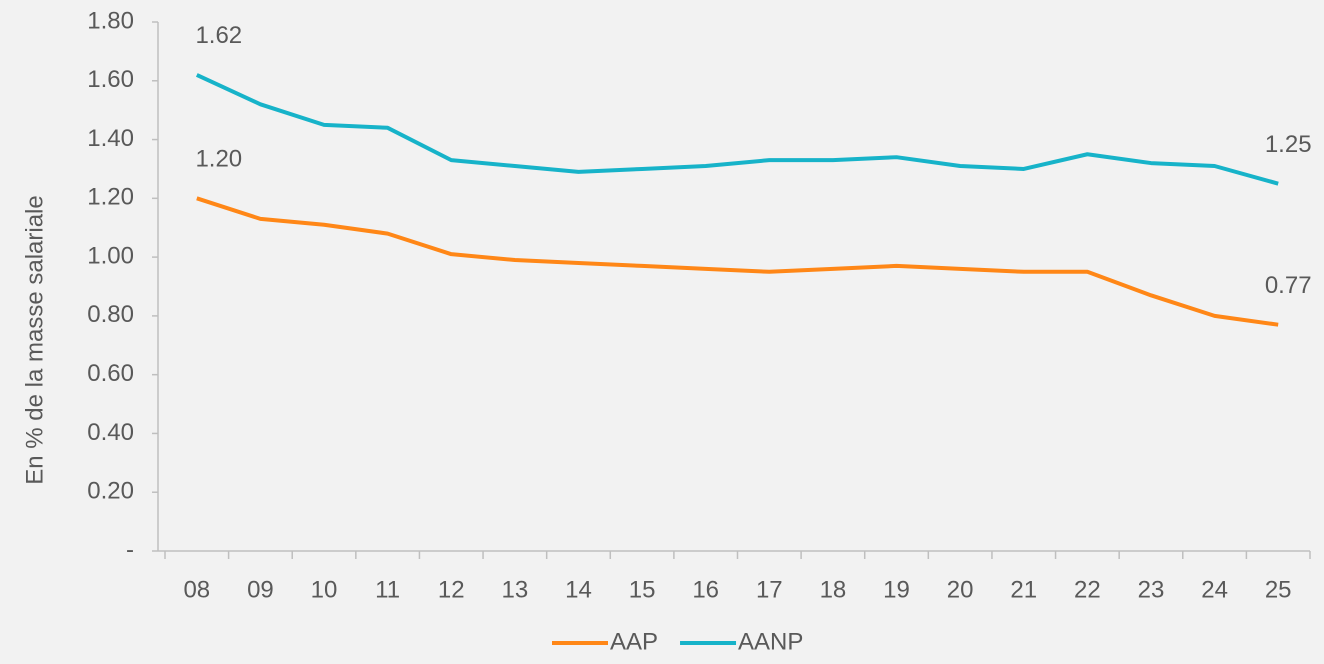 This screenshot has height=664, width=1324. I want to click on x-tick-label: 11, so click(387, 589).